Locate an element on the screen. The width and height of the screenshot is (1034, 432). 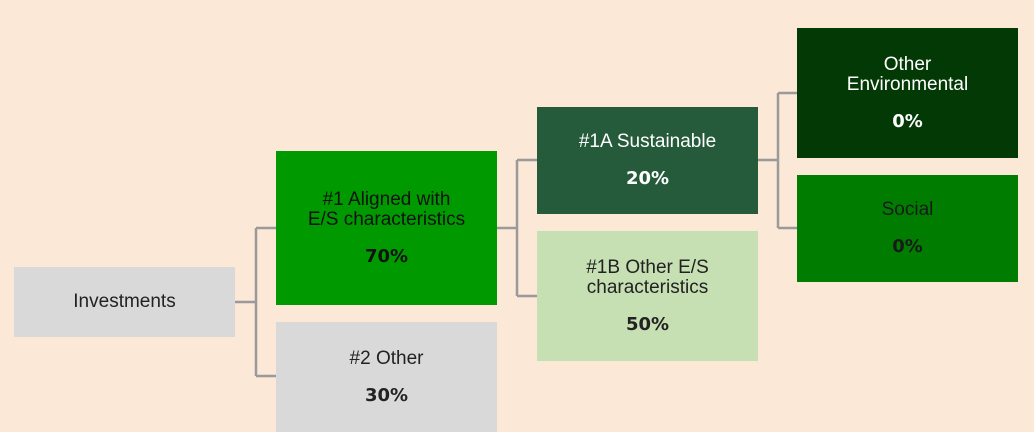
node: #1 Aligned with E/S characteristics 70% is located at coordinates (386, 228).